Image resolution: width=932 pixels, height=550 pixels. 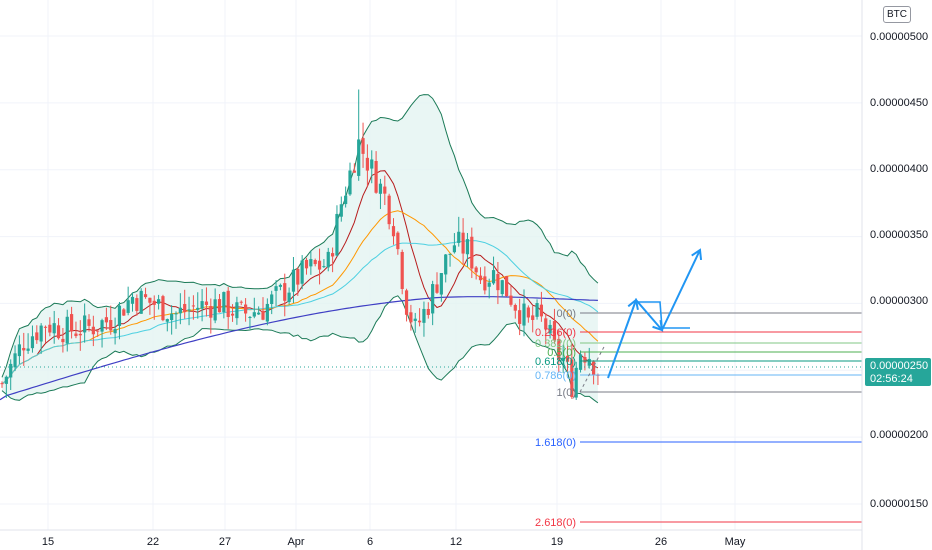 What do you see at coordinates (566, 314) in the screenshot?
I see `fib-level-label: 0(0)` at bounding box center [566, 314].